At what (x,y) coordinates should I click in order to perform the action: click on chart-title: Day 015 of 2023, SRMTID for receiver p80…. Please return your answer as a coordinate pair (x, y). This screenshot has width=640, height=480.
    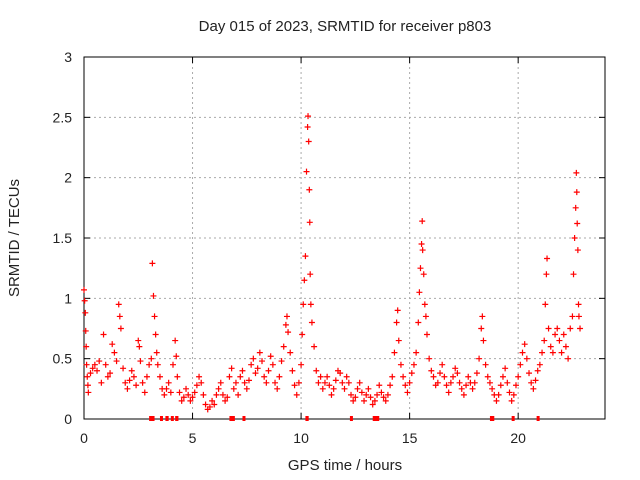
    Looking at the image, I should click on (345, 26).